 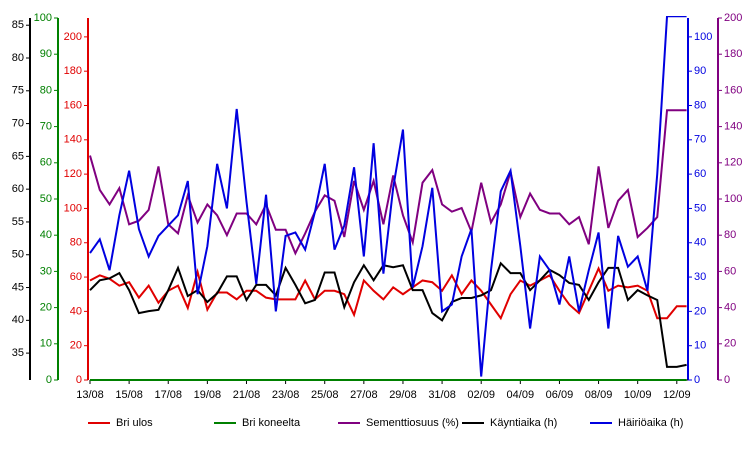 What do you see at coordinates (129, 395) in the screenshot?
I see `x-tick-label: 15/08` at bounding box center [129, 395].